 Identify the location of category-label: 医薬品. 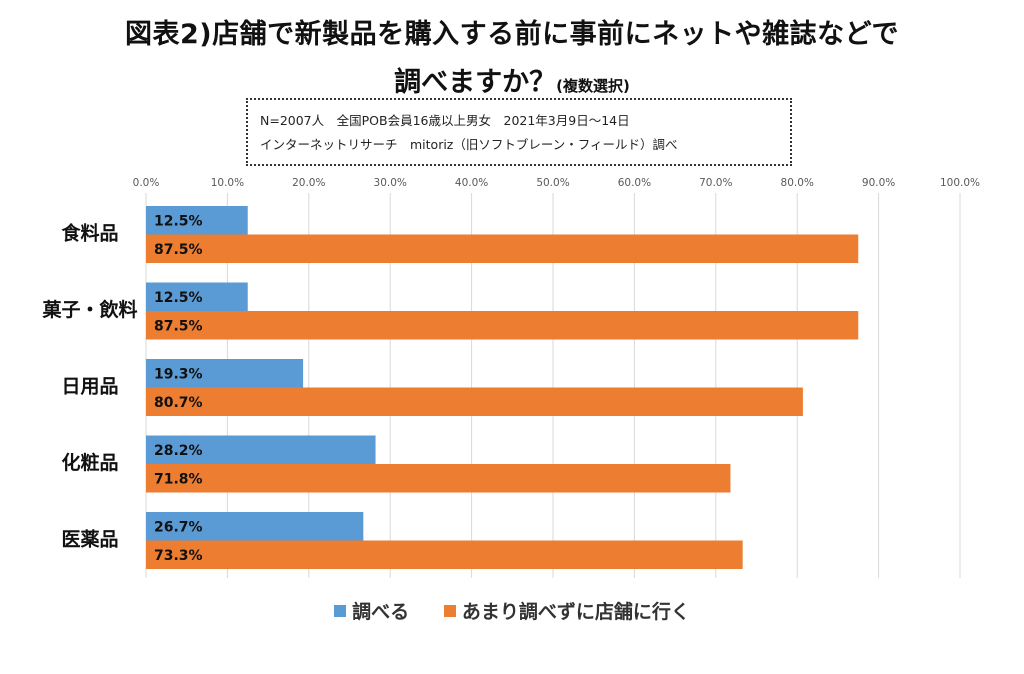
(89, 539).